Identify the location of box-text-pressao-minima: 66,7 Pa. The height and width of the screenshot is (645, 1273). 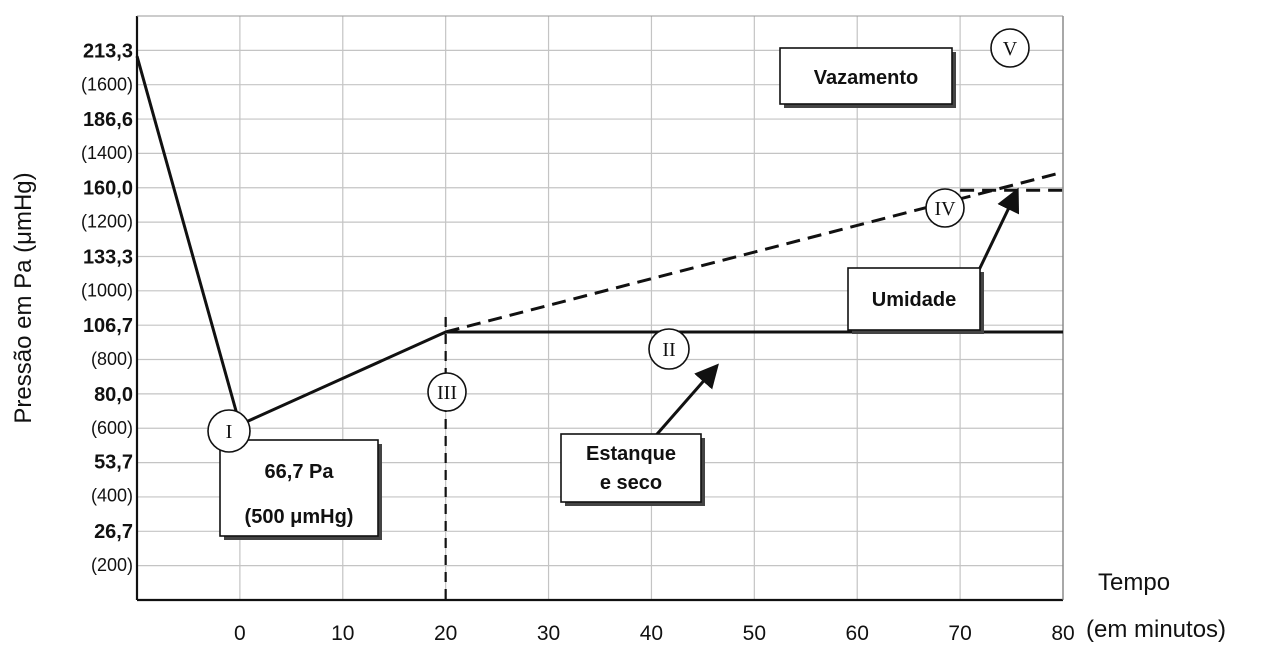
(300, 472).